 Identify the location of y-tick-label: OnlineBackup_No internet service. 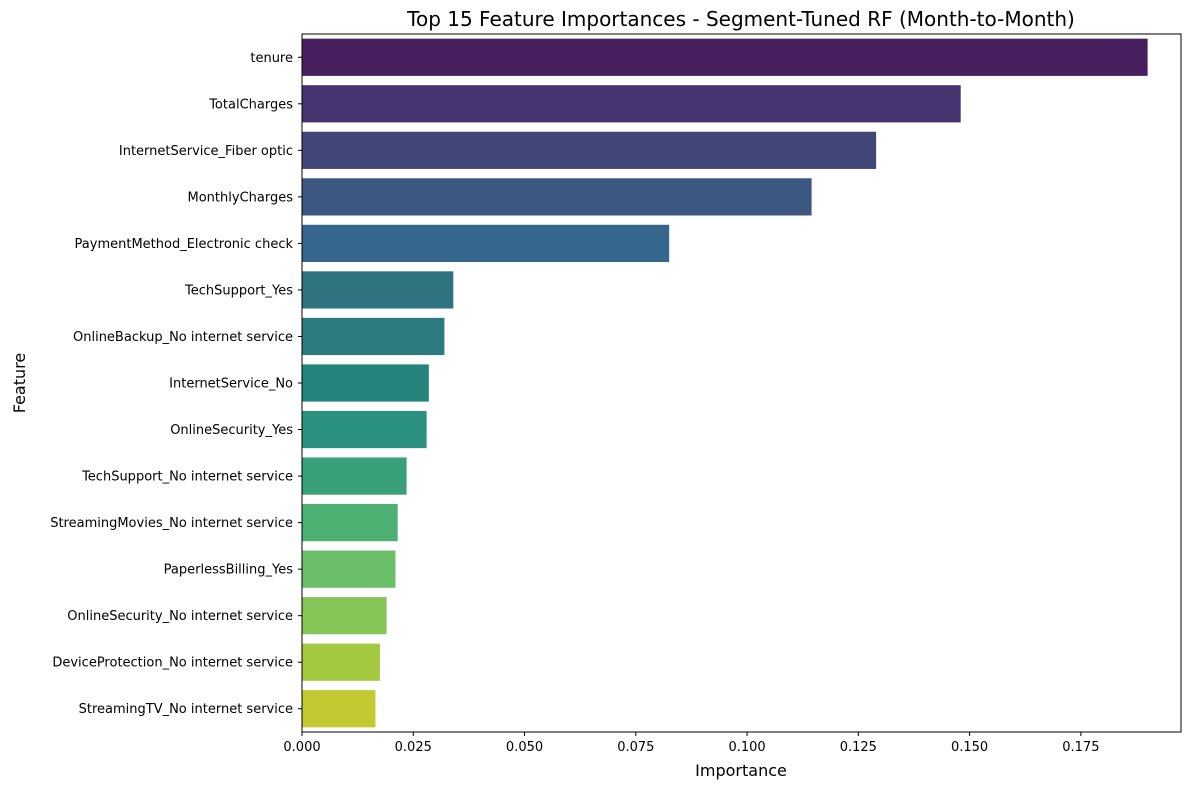
(183, 337).